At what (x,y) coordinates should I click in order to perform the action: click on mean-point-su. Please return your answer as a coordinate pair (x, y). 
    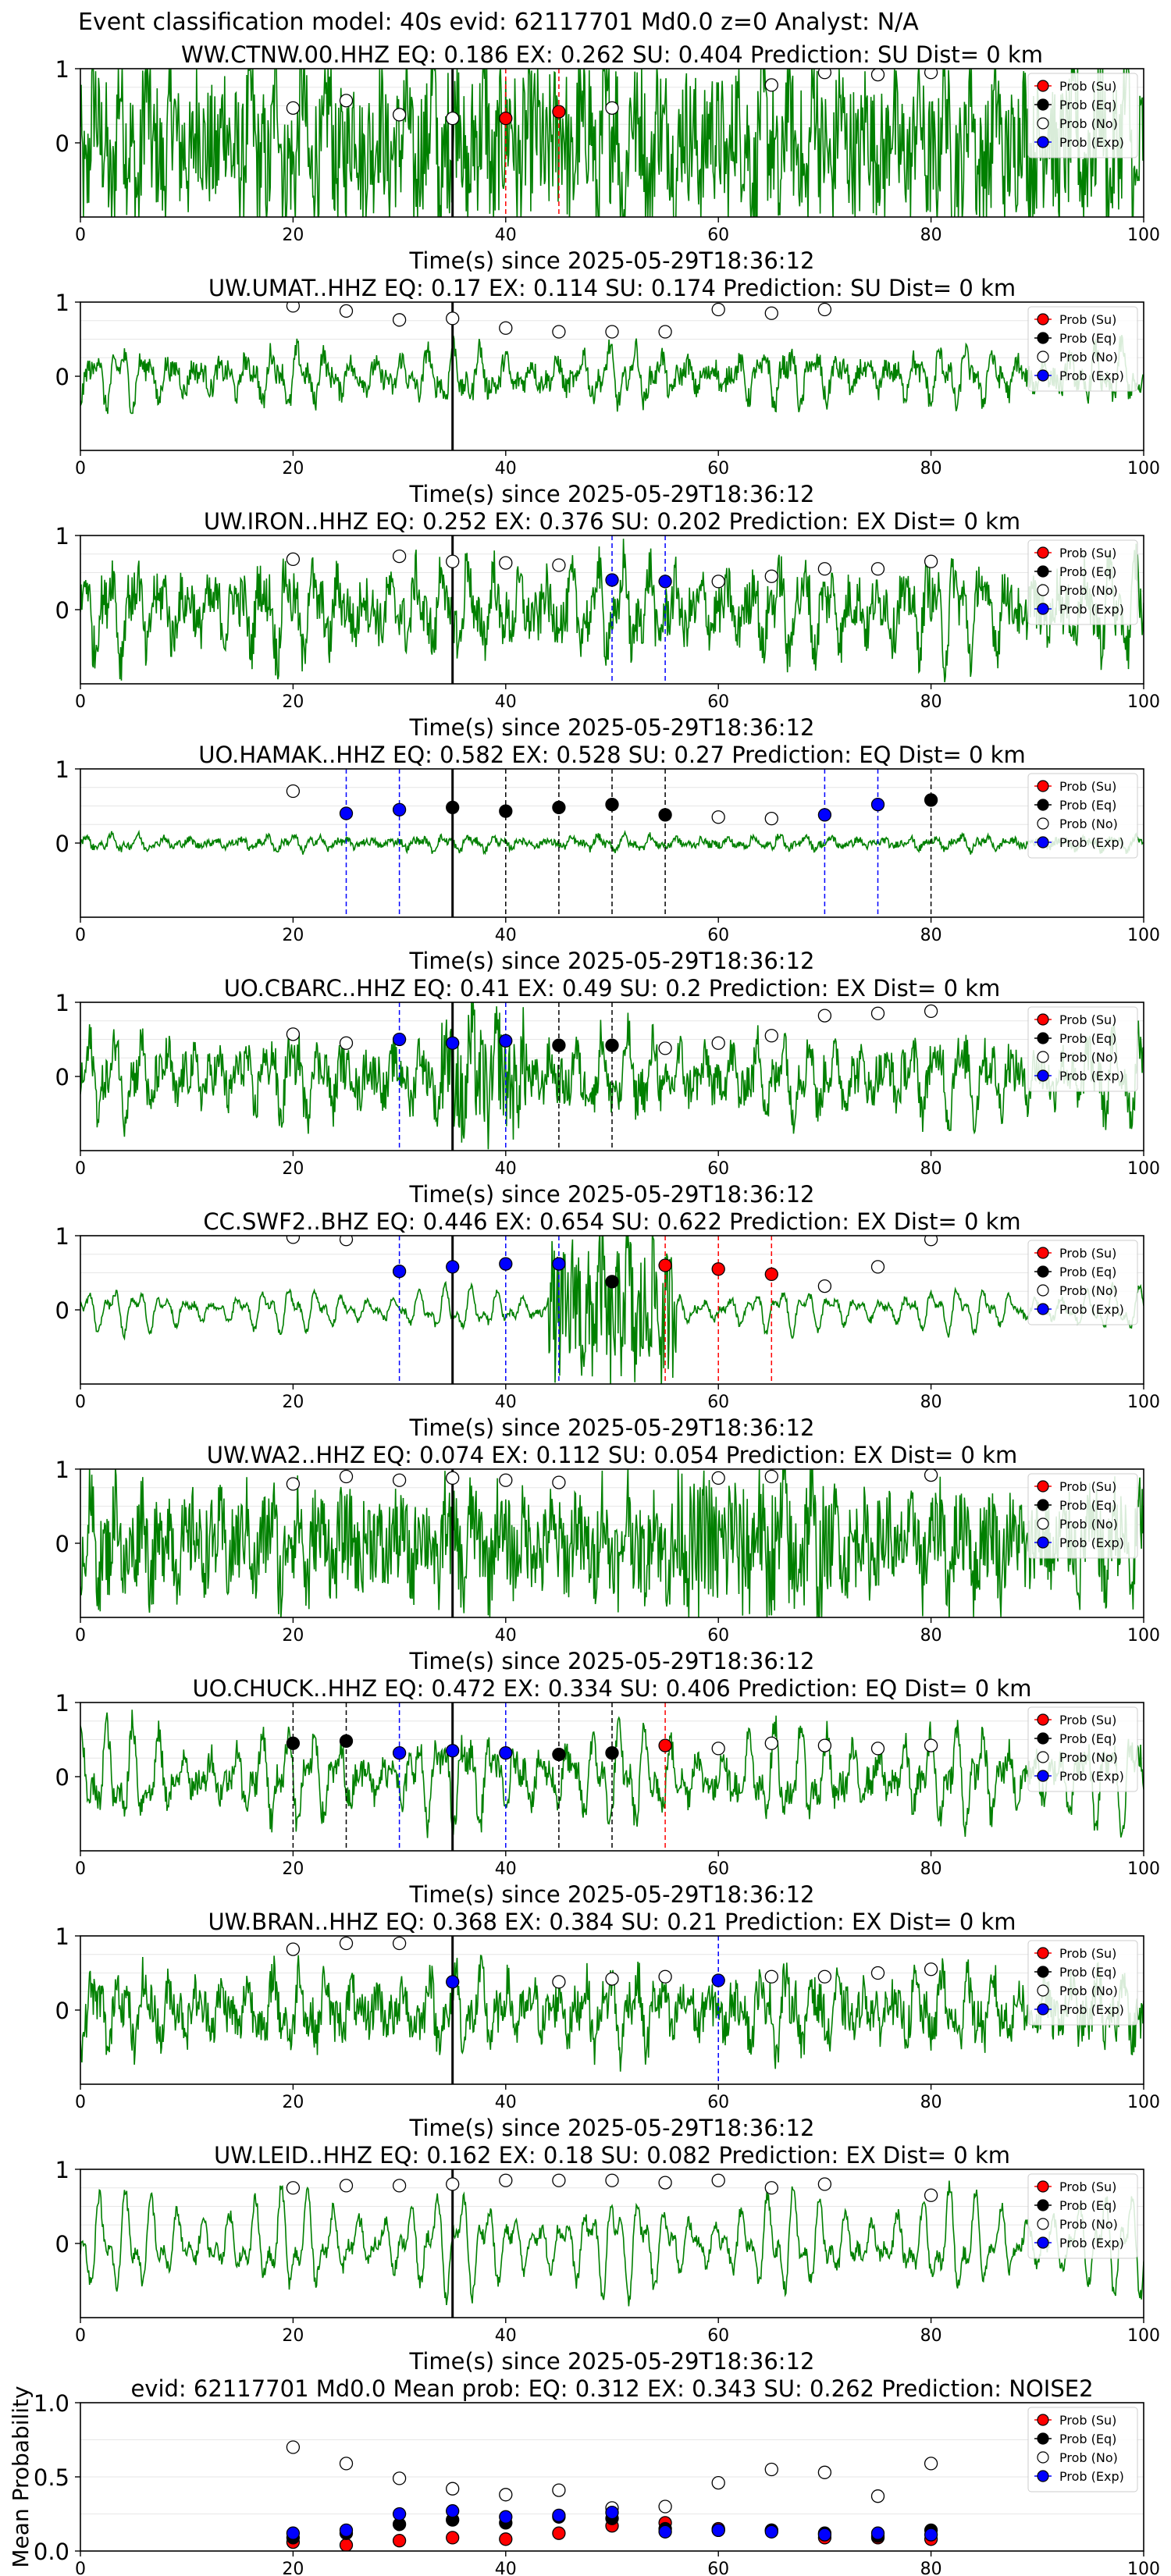
    Looking at the image, I should click on (399, 2541).